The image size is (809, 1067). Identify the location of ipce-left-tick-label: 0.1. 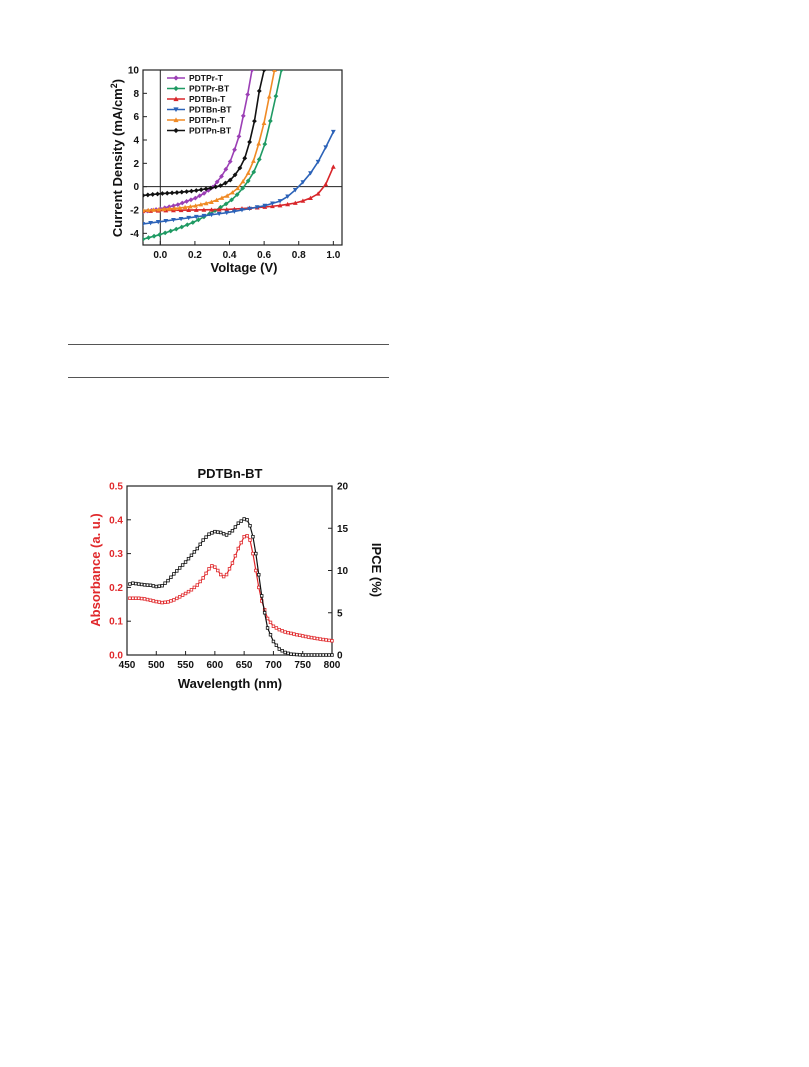
(116, 622).